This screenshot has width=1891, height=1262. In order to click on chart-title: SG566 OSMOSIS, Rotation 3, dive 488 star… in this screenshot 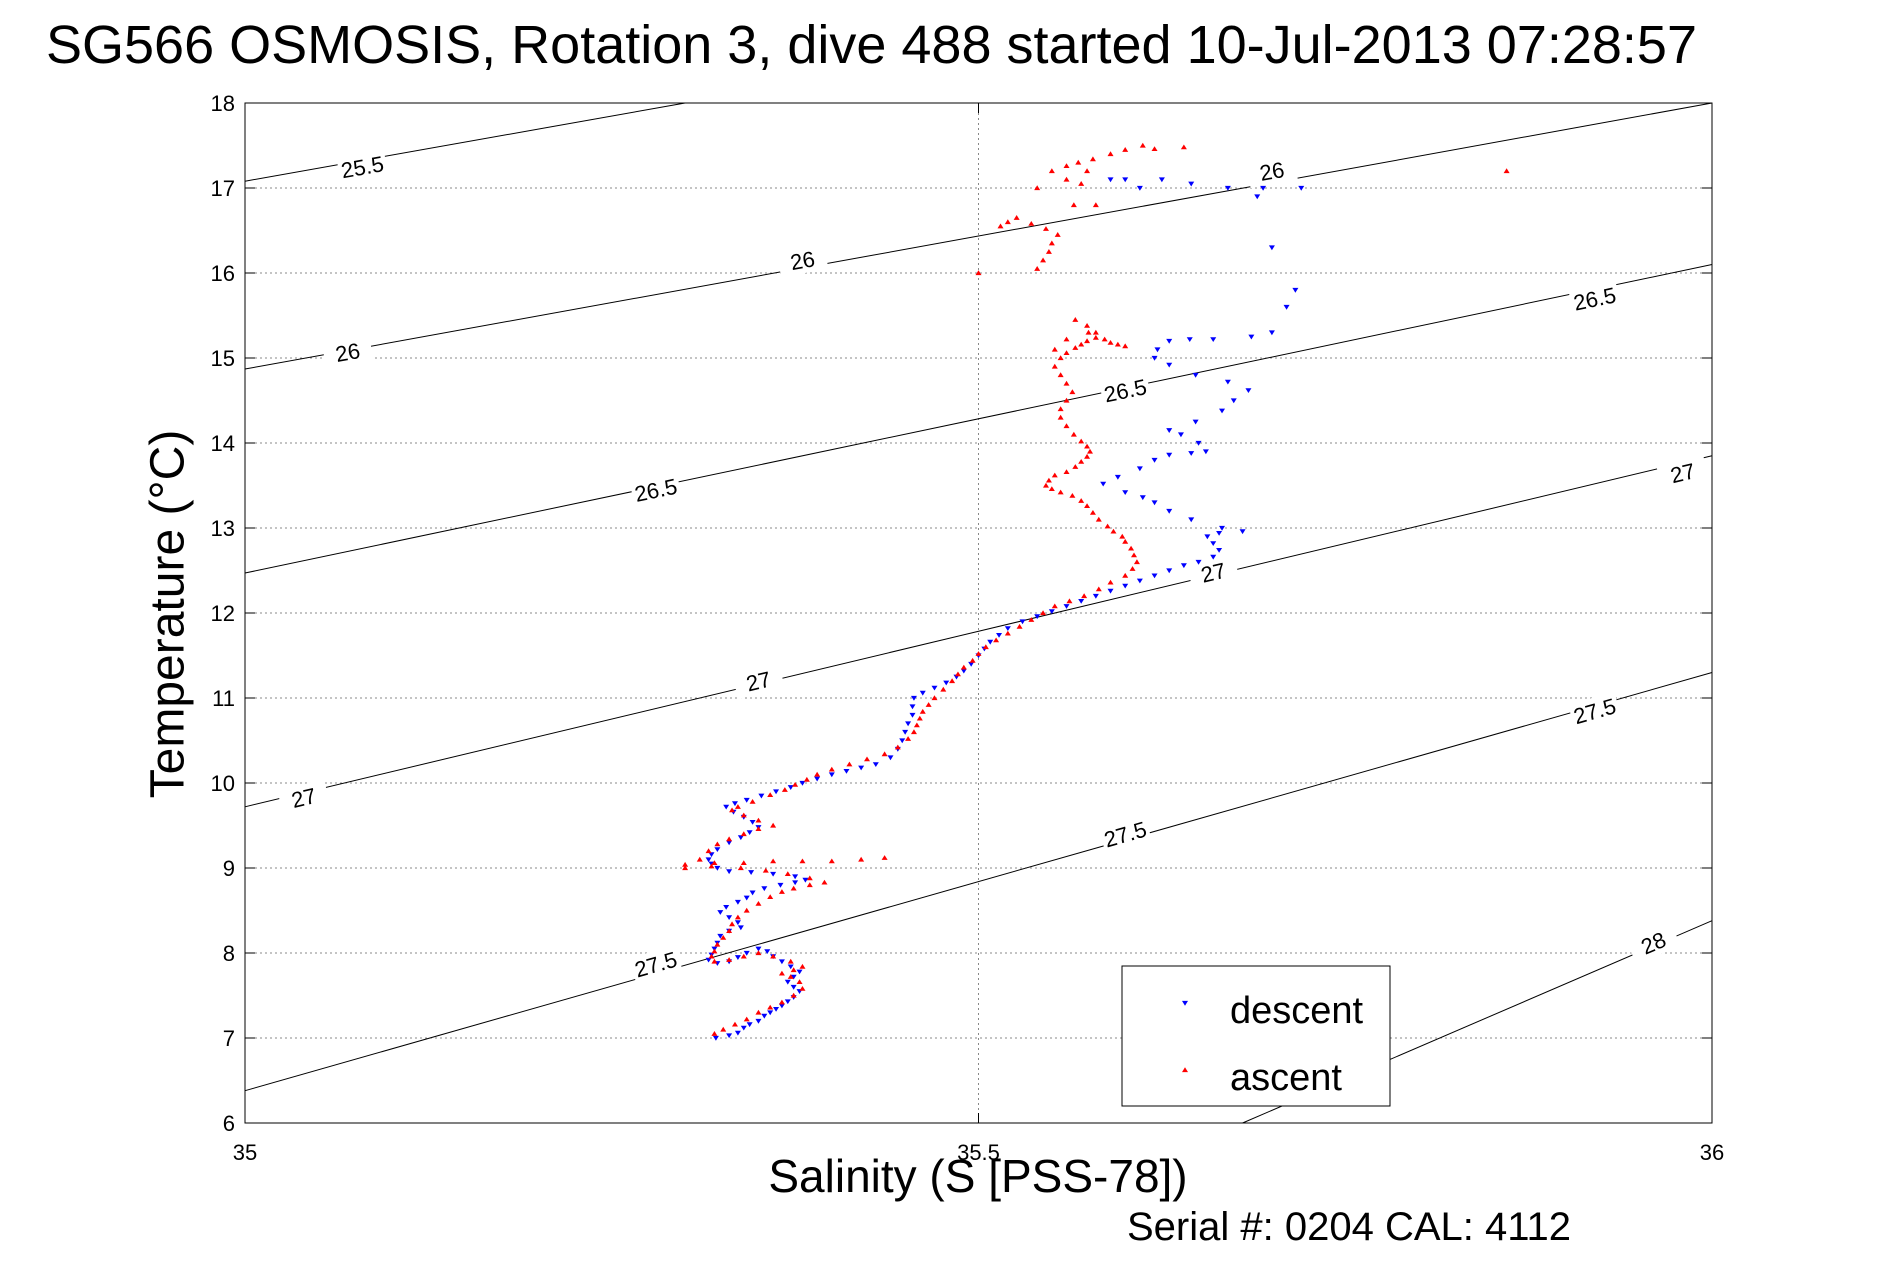, I will do `click(871, 45)`.